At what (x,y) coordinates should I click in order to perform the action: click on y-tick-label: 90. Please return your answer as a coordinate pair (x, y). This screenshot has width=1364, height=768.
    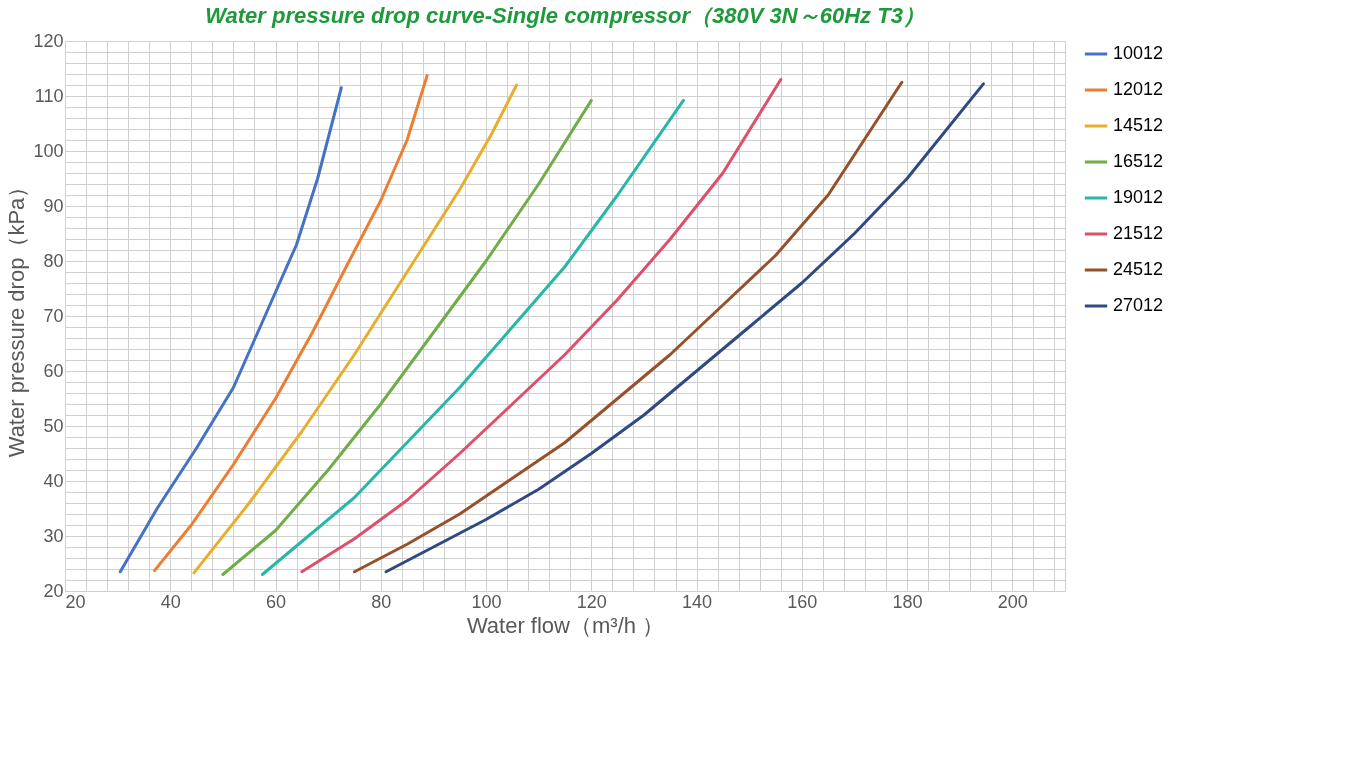
    Looking at the image, I should click on (53, 205).